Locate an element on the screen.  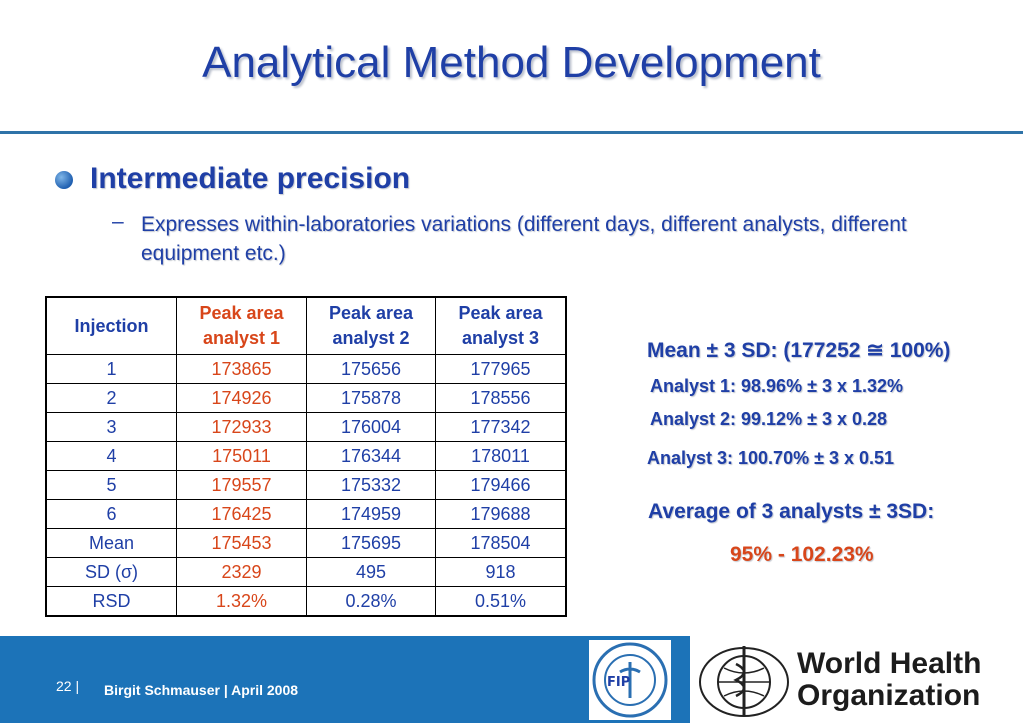
cell-analyst-2: 175656 is located at coordinates (371, 369).